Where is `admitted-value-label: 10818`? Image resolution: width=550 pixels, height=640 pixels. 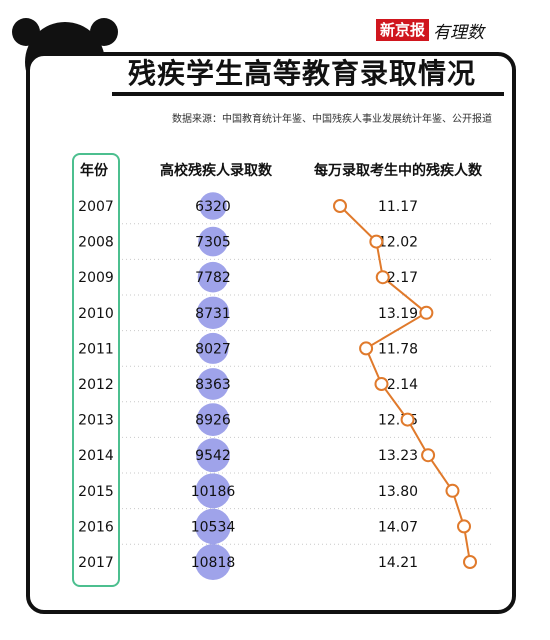 admitted-value-label: 10818 is located at coordinates (213, 563).